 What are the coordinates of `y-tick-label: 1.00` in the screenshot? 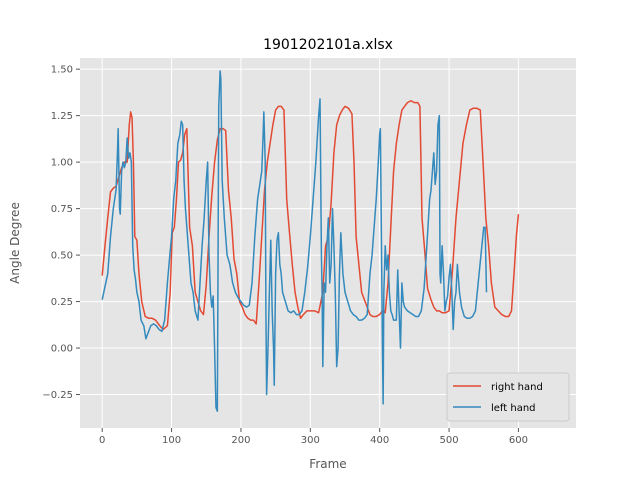 It's located at (62, 163).